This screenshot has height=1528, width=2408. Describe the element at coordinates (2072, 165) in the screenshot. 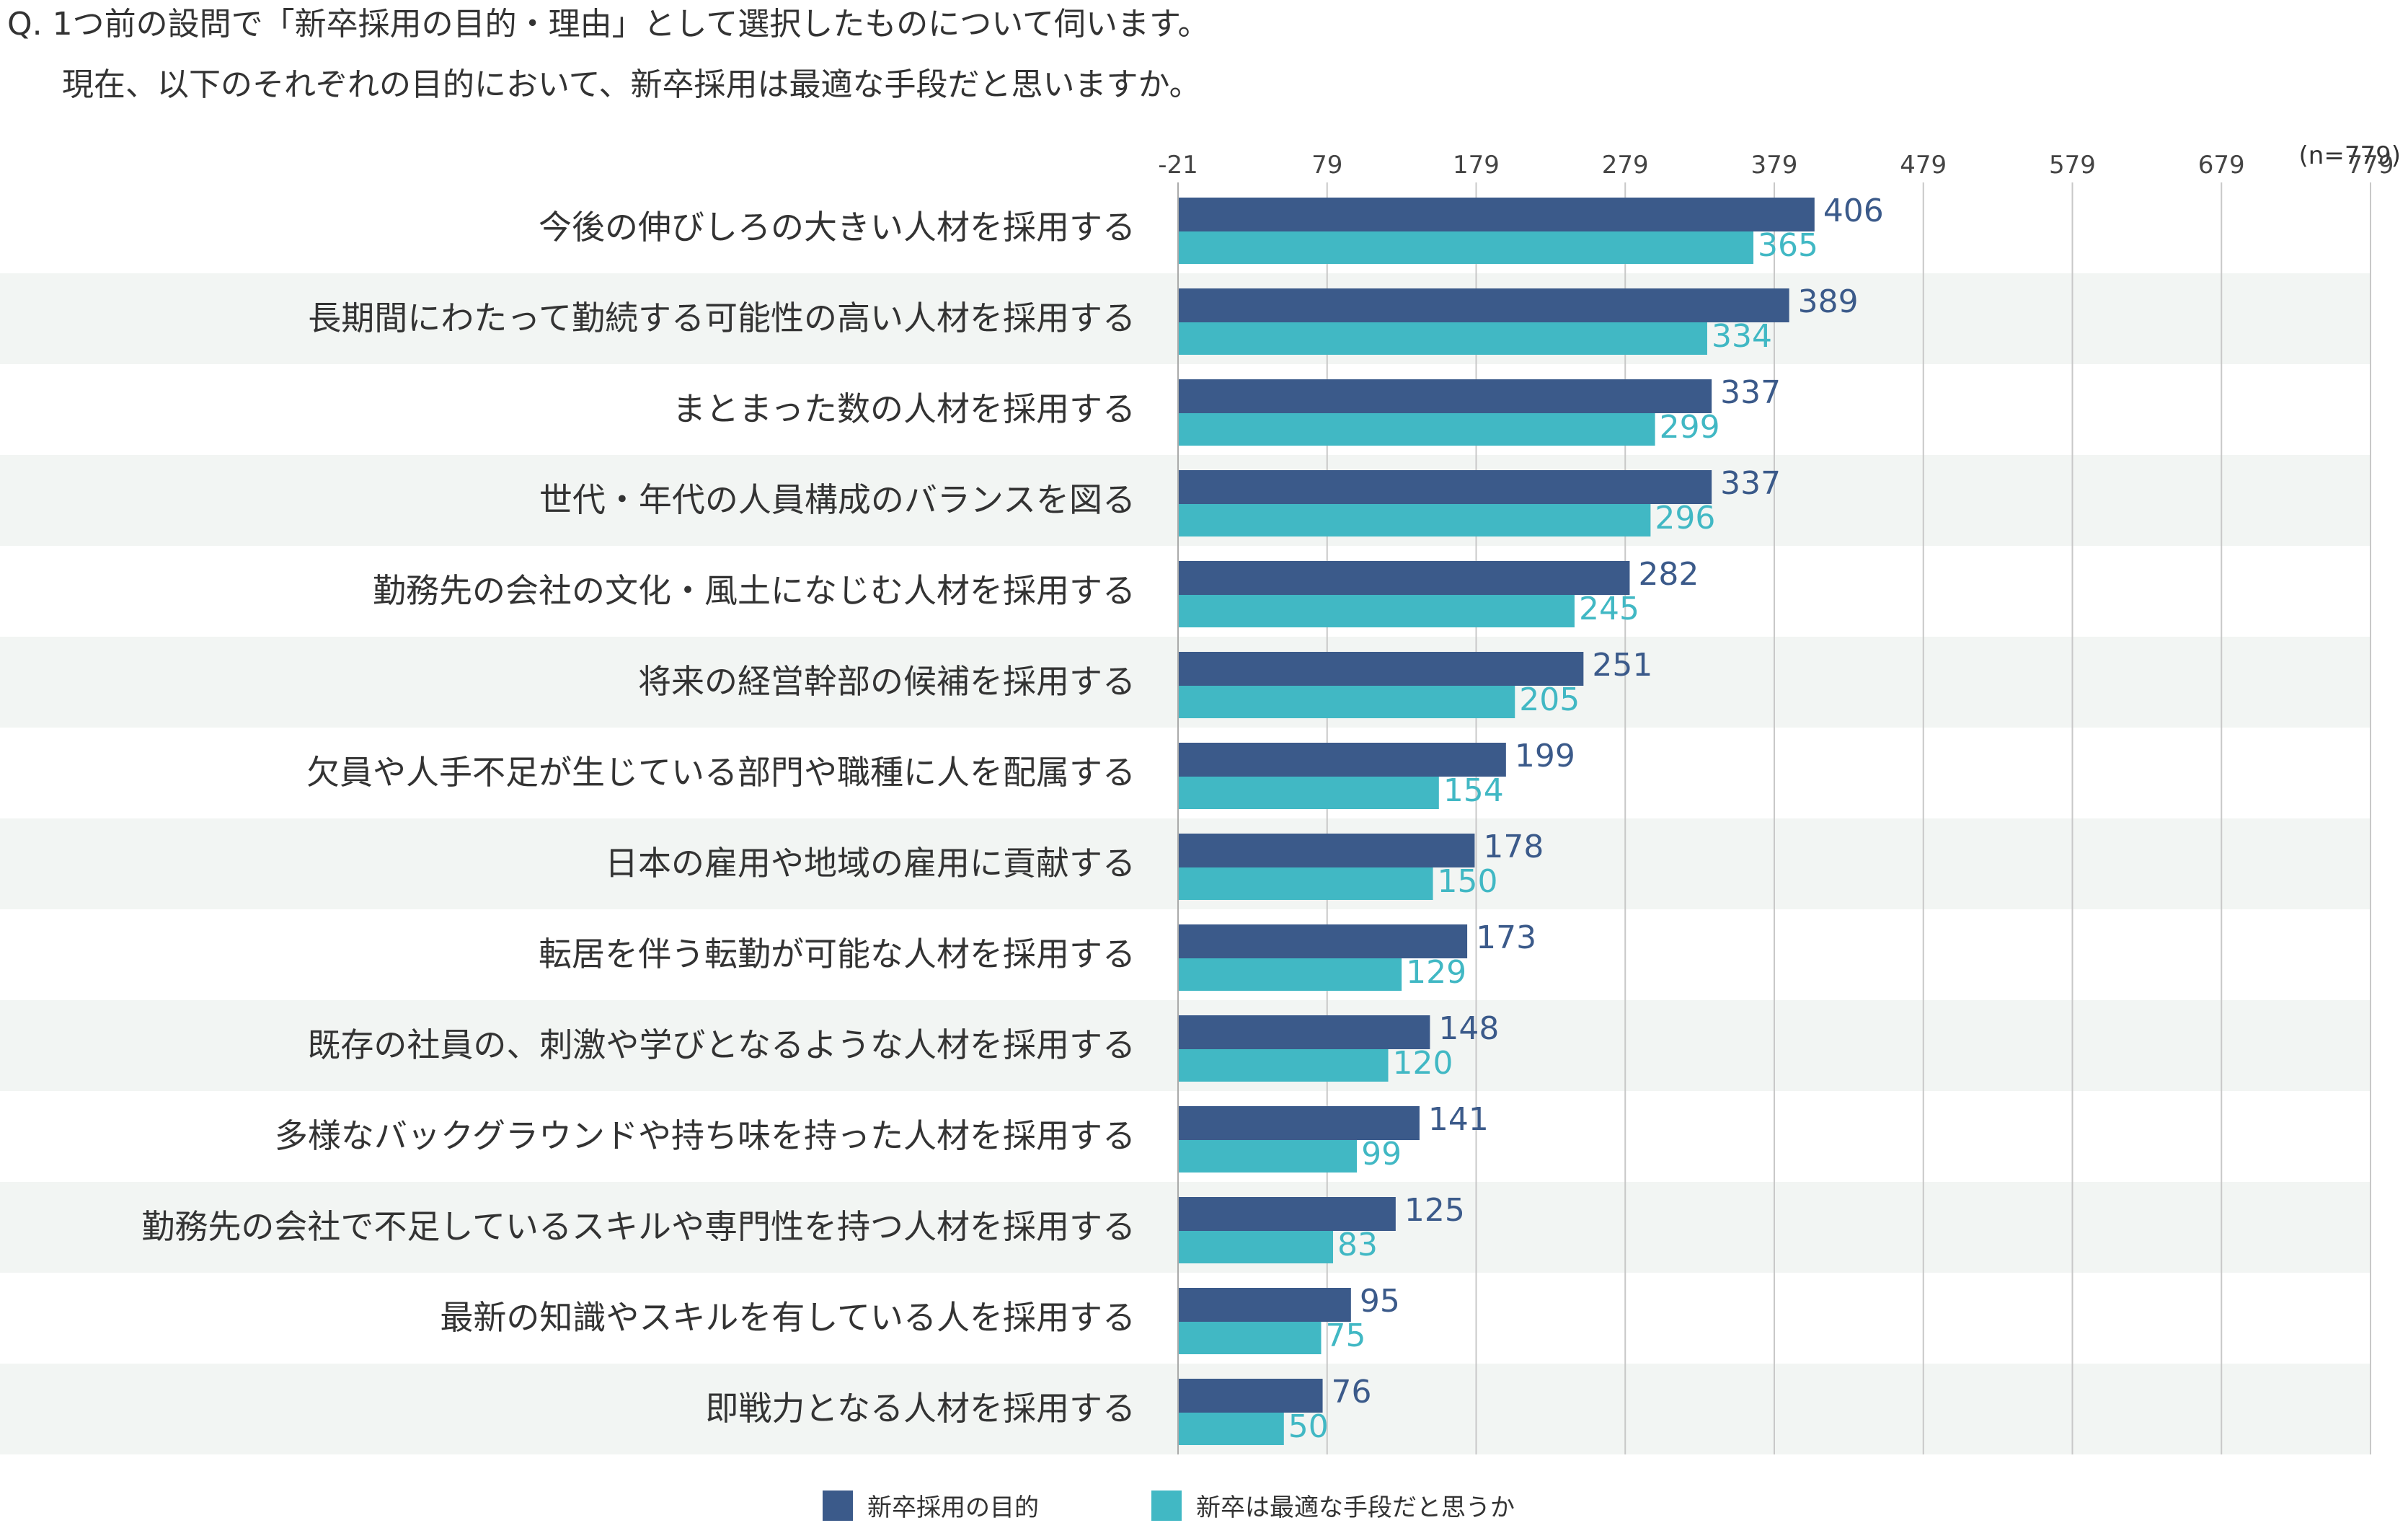

I see `x-tick-label: 579` at that location.